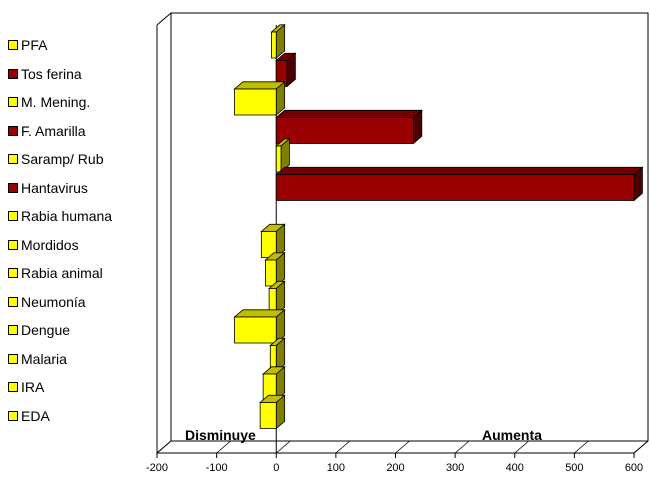 This screenshot has height=493, width=650. I want to click on legend-label: F. Amarilla, so click(53, 130).